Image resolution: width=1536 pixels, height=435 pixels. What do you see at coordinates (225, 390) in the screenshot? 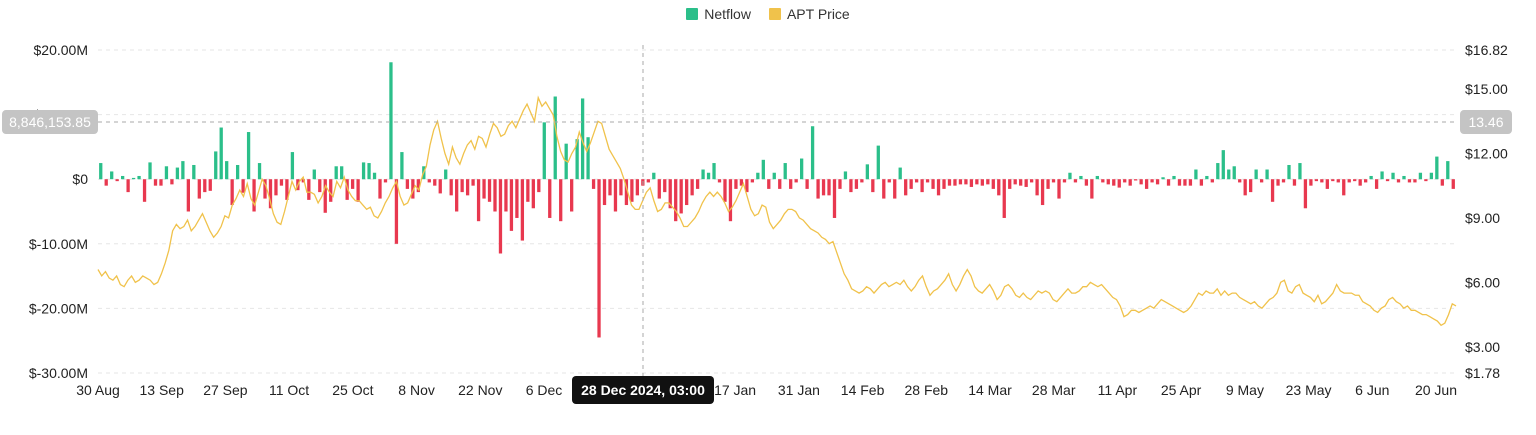
I see `x-tick-label: 27 Sep` at bounding box center [225, 390].